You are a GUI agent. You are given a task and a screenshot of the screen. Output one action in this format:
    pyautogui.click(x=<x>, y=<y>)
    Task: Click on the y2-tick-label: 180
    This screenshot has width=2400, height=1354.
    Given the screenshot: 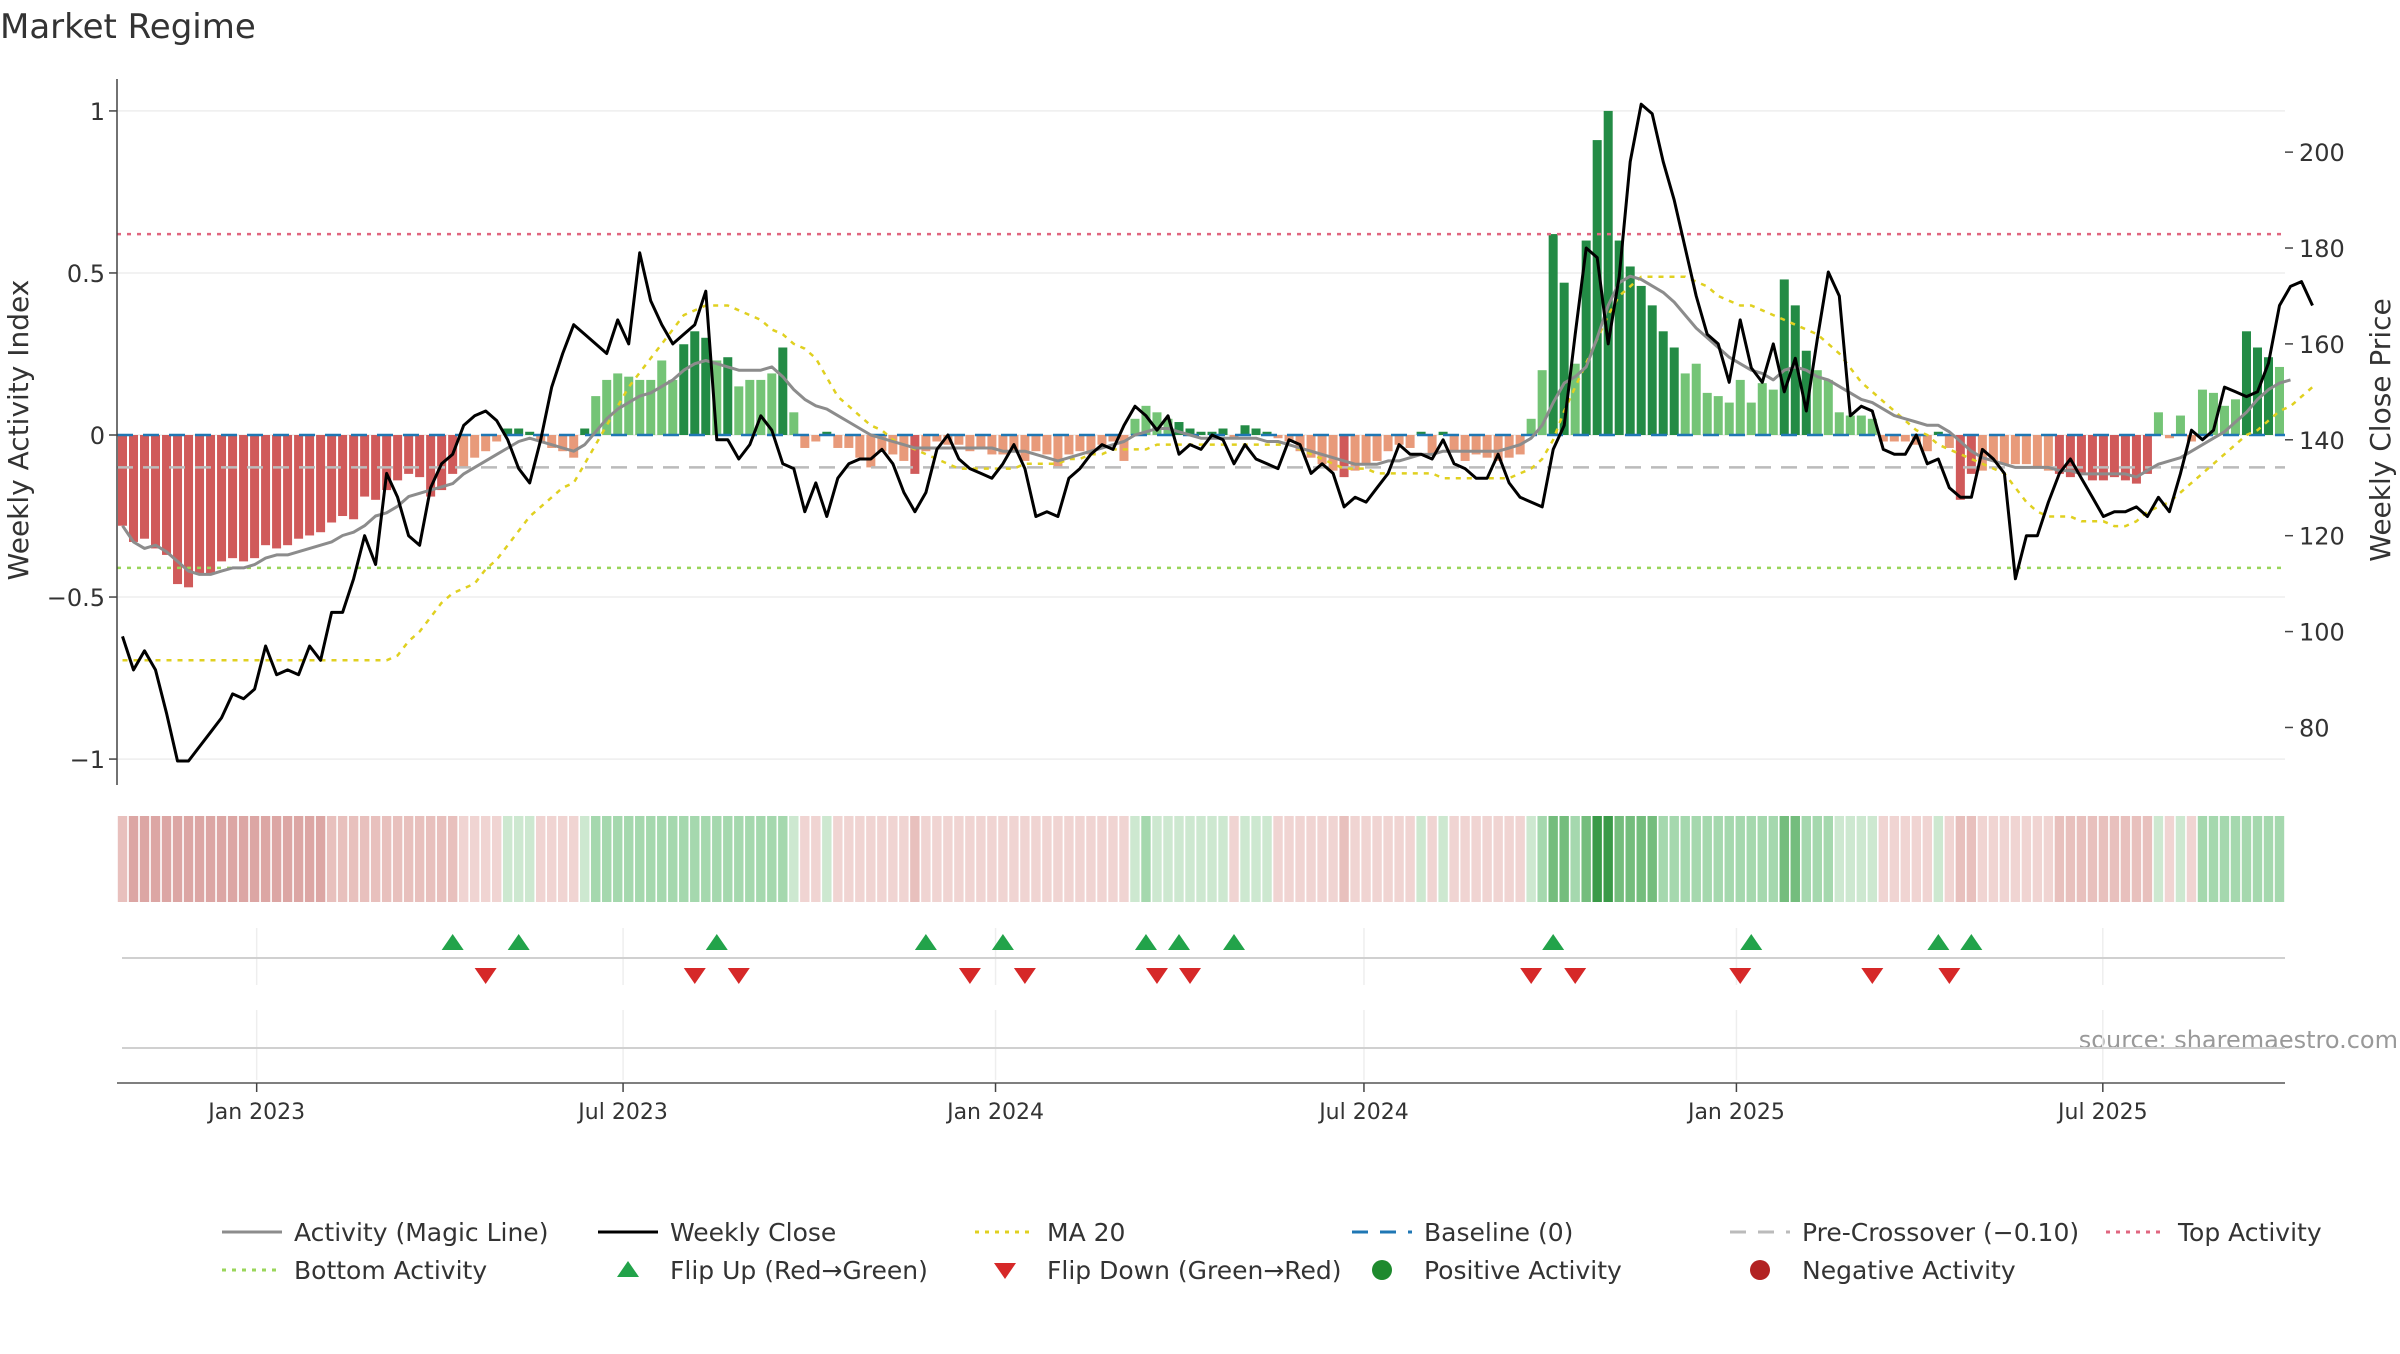 What is the action you would take?
    pyautogui.click(x=2322, y=249)
    